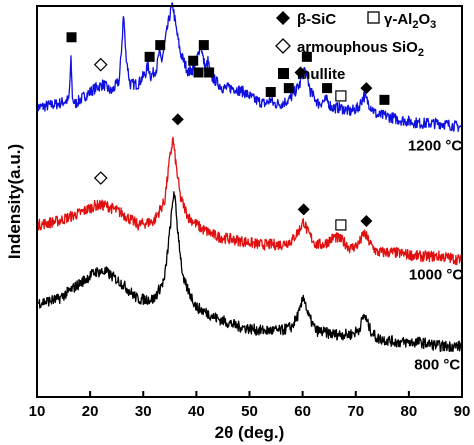 The height and width of the screenshot is (445, 474). I want to click on x-tick-label: 40, so click(196, 411).